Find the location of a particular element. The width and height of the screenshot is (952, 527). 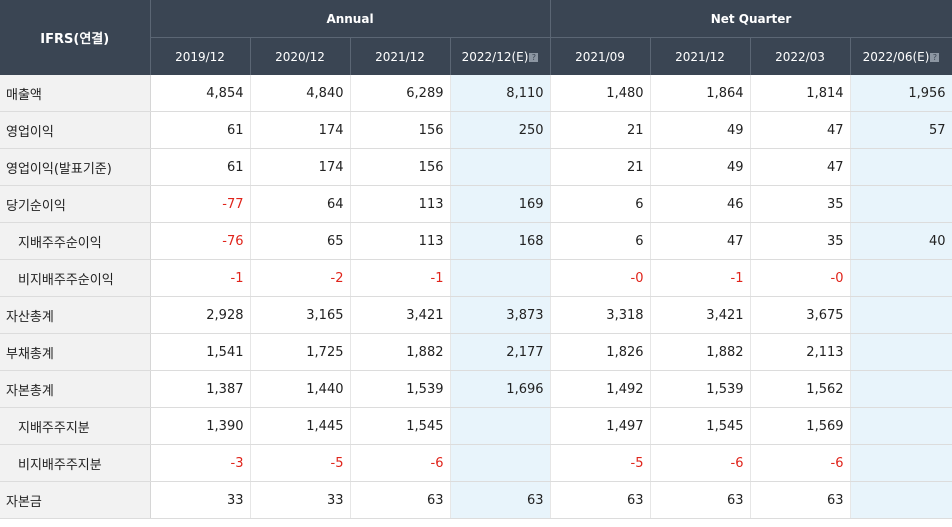

value-cell: 1,826 is located at coordinates (600, 352).